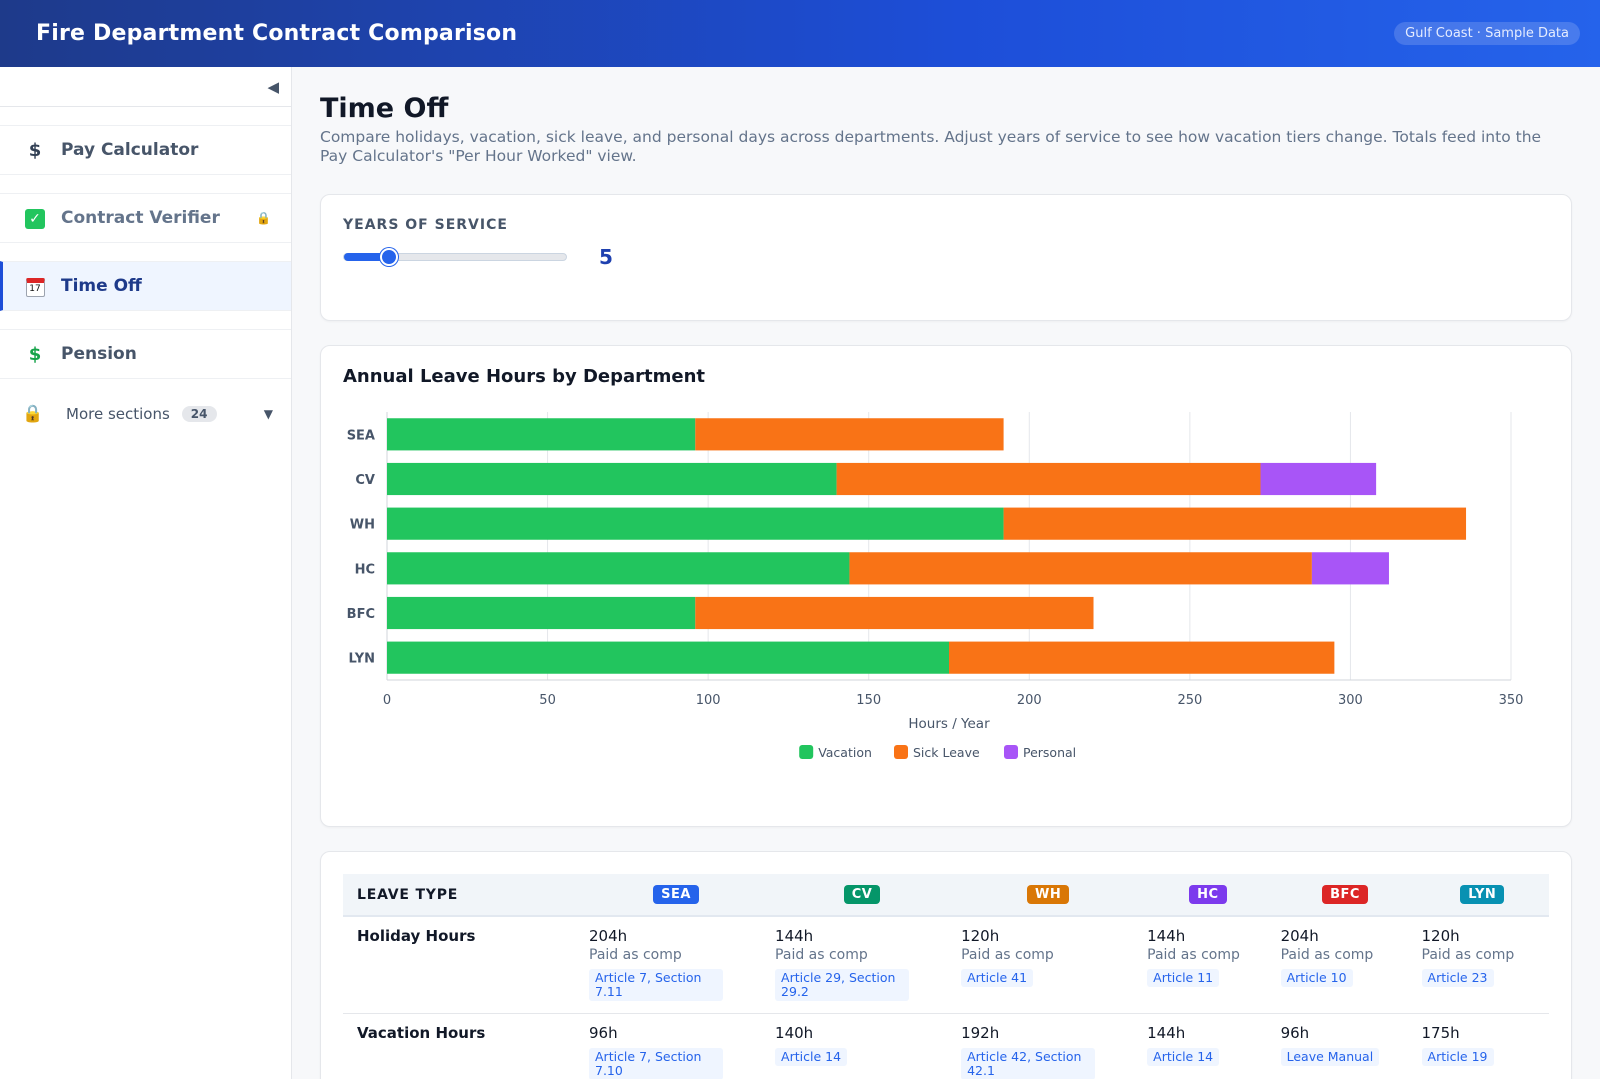  What do you see at coordinates (842, 985) in the screenshot?
I see `citation-link: Article 29, Section 29.2` at bounding box center [842, 985].